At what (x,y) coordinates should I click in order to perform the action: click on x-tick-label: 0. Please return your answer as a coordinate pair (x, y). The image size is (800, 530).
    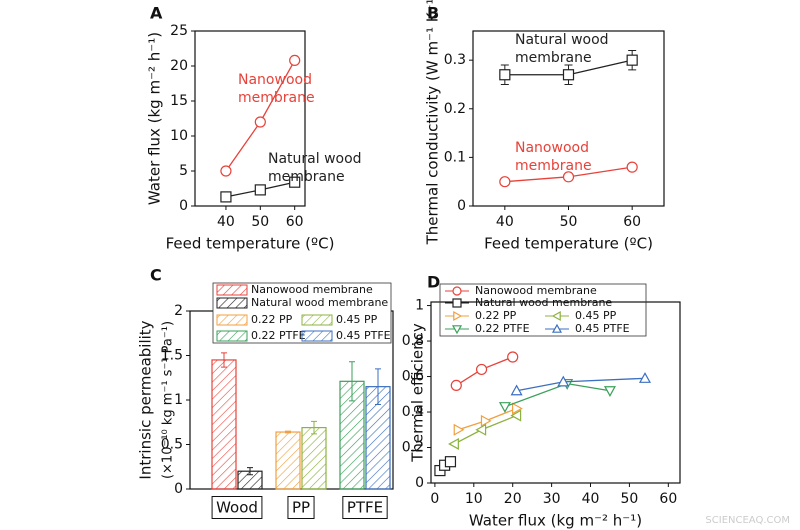
    Looking at the image, I should click on (434, 499).